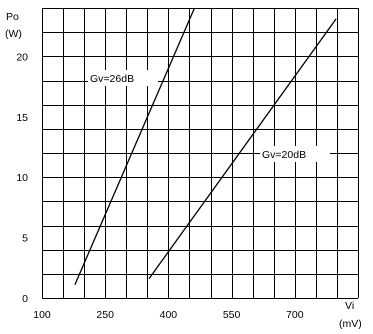 The width and height of the screenshot is (373, 334). I want to click on y-tick-label: 15, so click(22, 118).